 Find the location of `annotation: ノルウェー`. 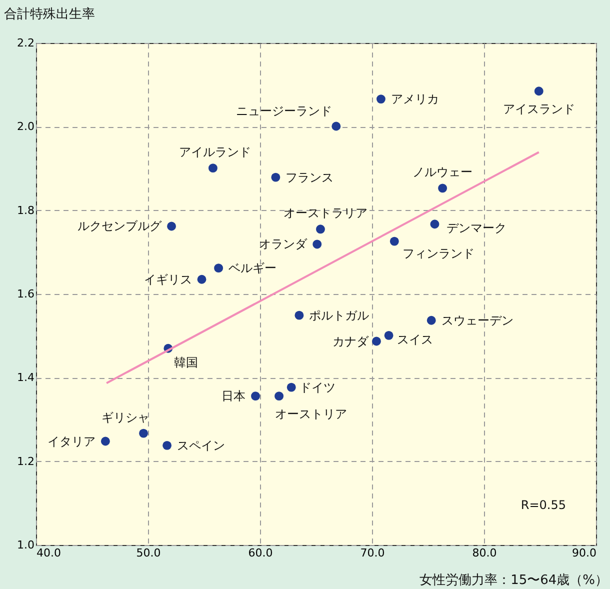

annotation: ノルウェー is located at coordinates (442, 172).